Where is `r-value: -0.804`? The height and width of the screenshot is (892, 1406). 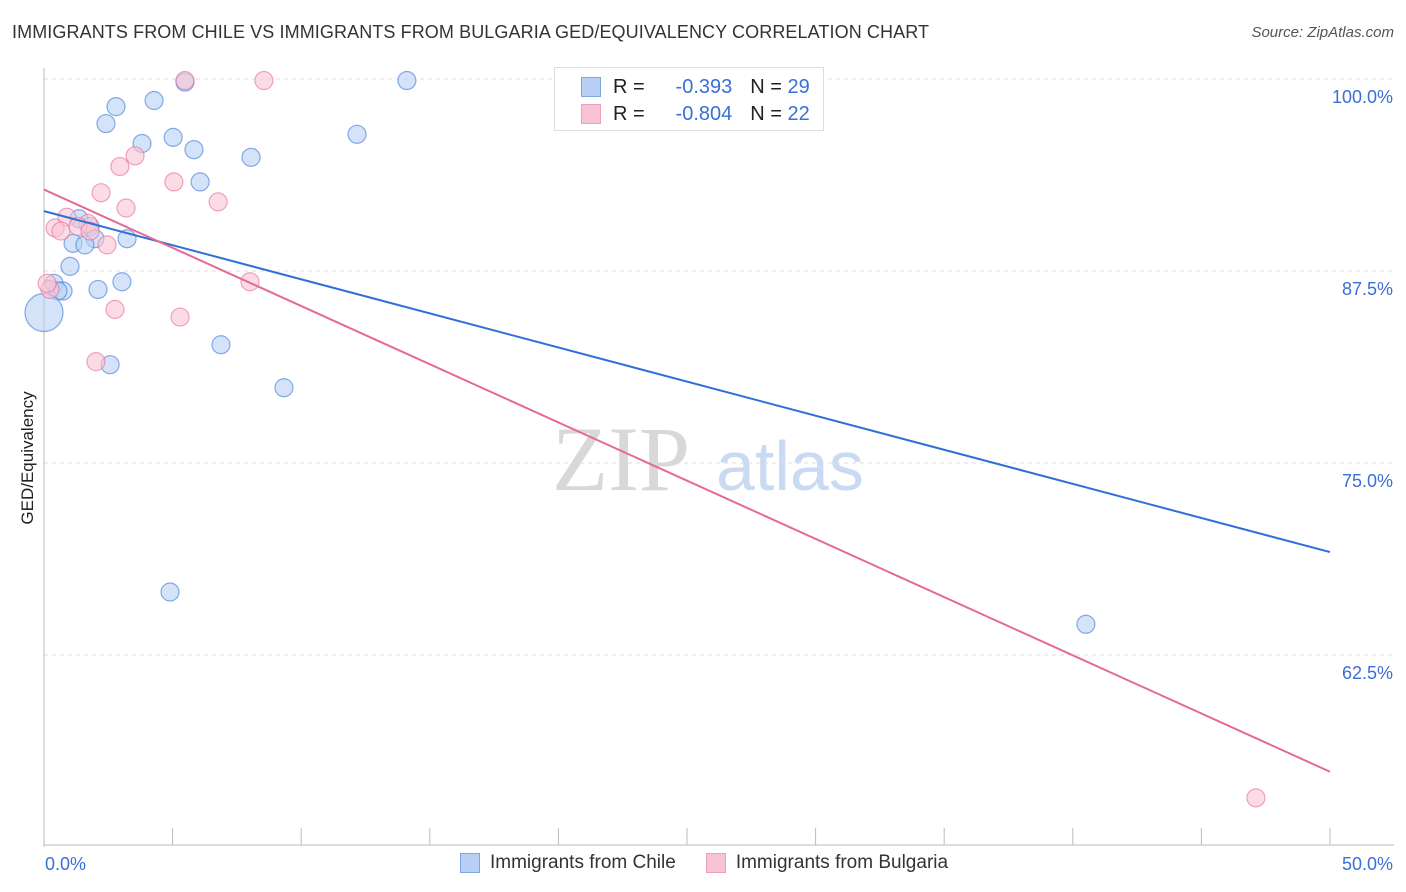 r-value: -0.804 is located at coordinates (704, 113).